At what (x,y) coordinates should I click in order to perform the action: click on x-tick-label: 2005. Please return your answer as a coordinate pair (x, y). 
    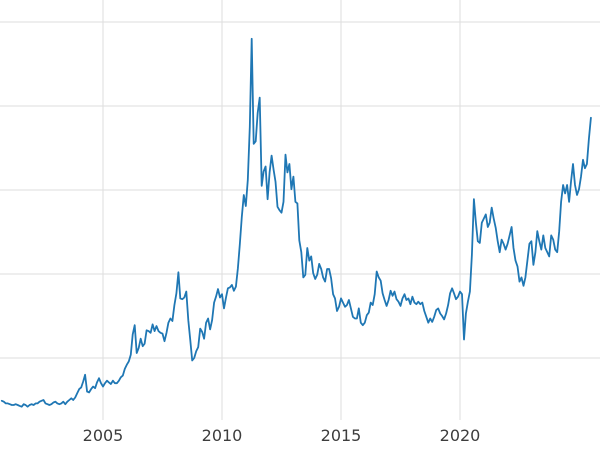
    Looking at the image, I should click on (103, 435).